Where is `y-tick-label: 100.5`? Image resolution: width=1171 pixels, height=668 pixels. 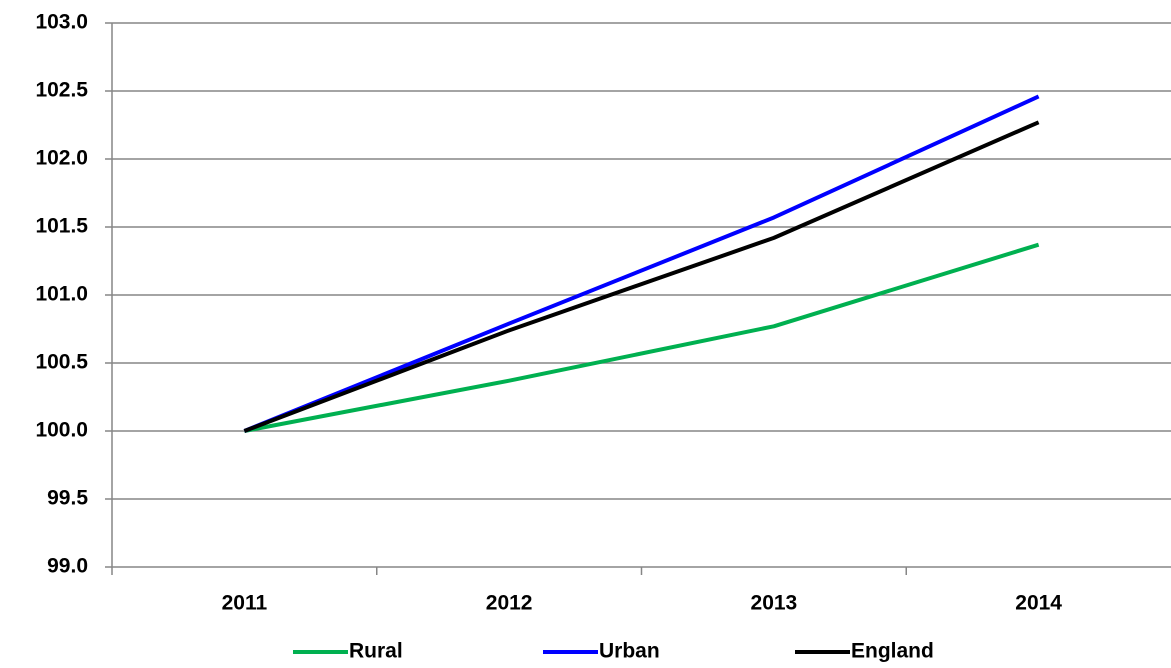 y-tick-label: 100.5 is located at coordinates (61, 362).